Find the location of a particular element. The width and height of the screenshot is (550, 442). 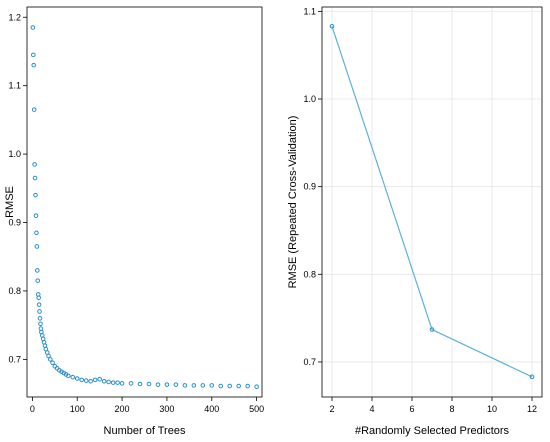

x-axis-label: Number of Trees is located at coordinates (145, 431).